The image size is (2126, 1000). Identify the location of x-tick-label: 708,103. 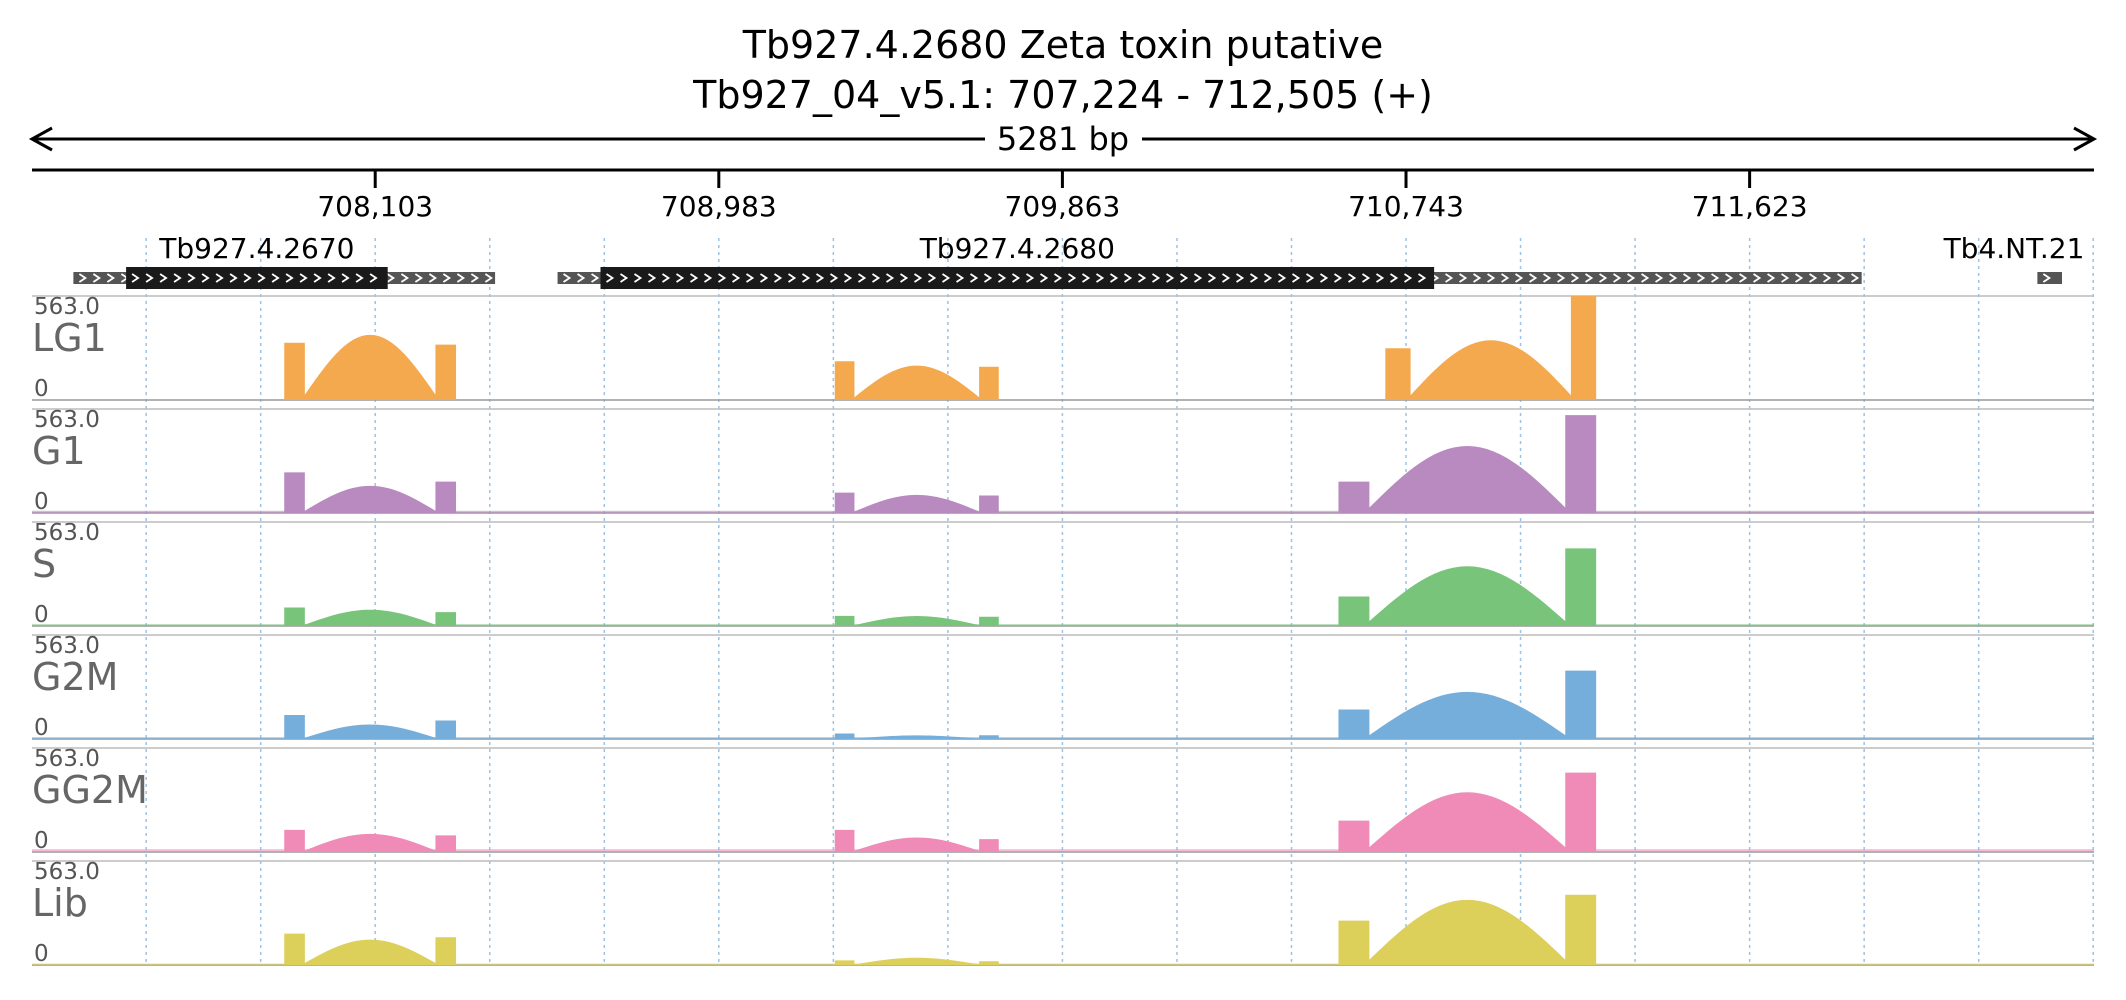
(375, 206).